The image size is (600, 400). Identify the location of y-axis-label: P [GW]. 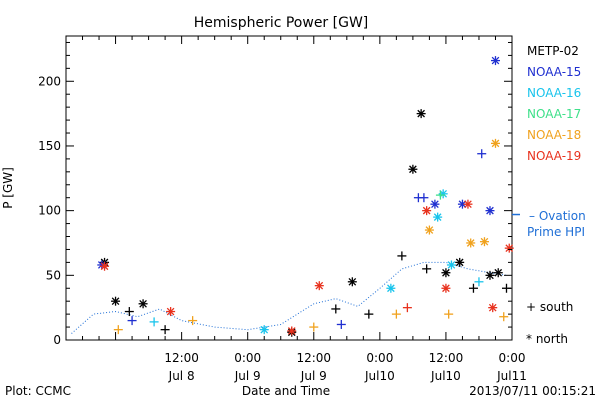
(8, 188).